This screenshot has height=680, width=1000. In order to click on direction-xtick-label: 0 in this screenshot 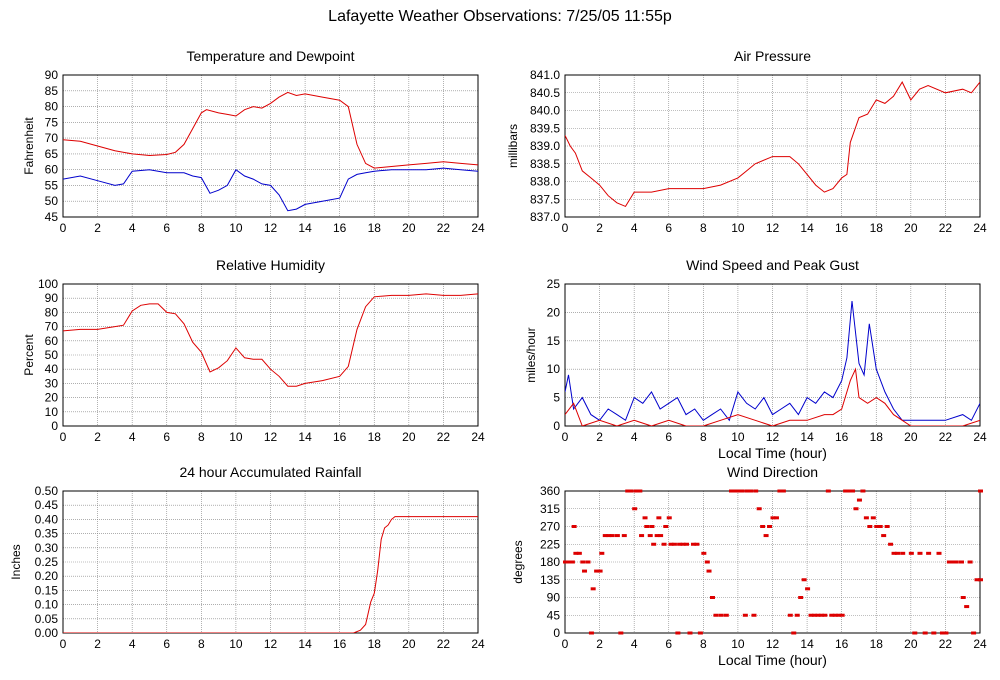, I will do `click(565, 644)`.